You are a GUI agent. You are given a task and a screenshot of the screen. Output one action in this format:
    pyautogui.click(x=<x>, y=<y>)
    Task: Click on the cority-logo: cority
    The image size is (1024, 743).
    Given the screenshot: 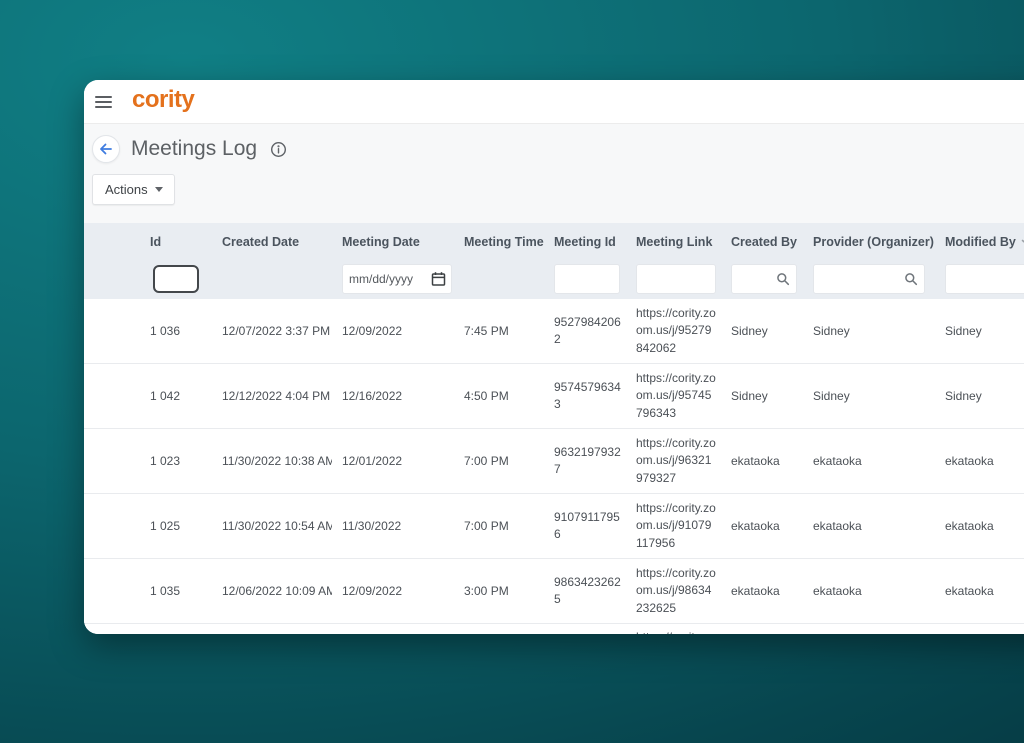 What is the action you would take?
    pyautogui.click(x=163, y=99)
    